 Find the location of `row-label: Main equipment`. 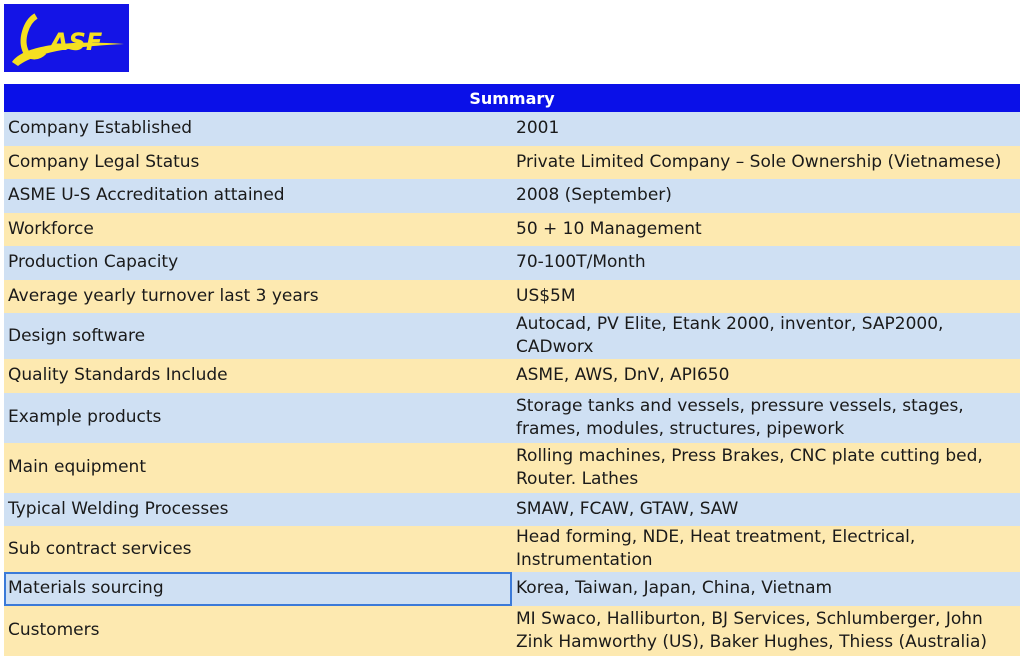

row-label: Main equipment is located at coordinates (258, 467).